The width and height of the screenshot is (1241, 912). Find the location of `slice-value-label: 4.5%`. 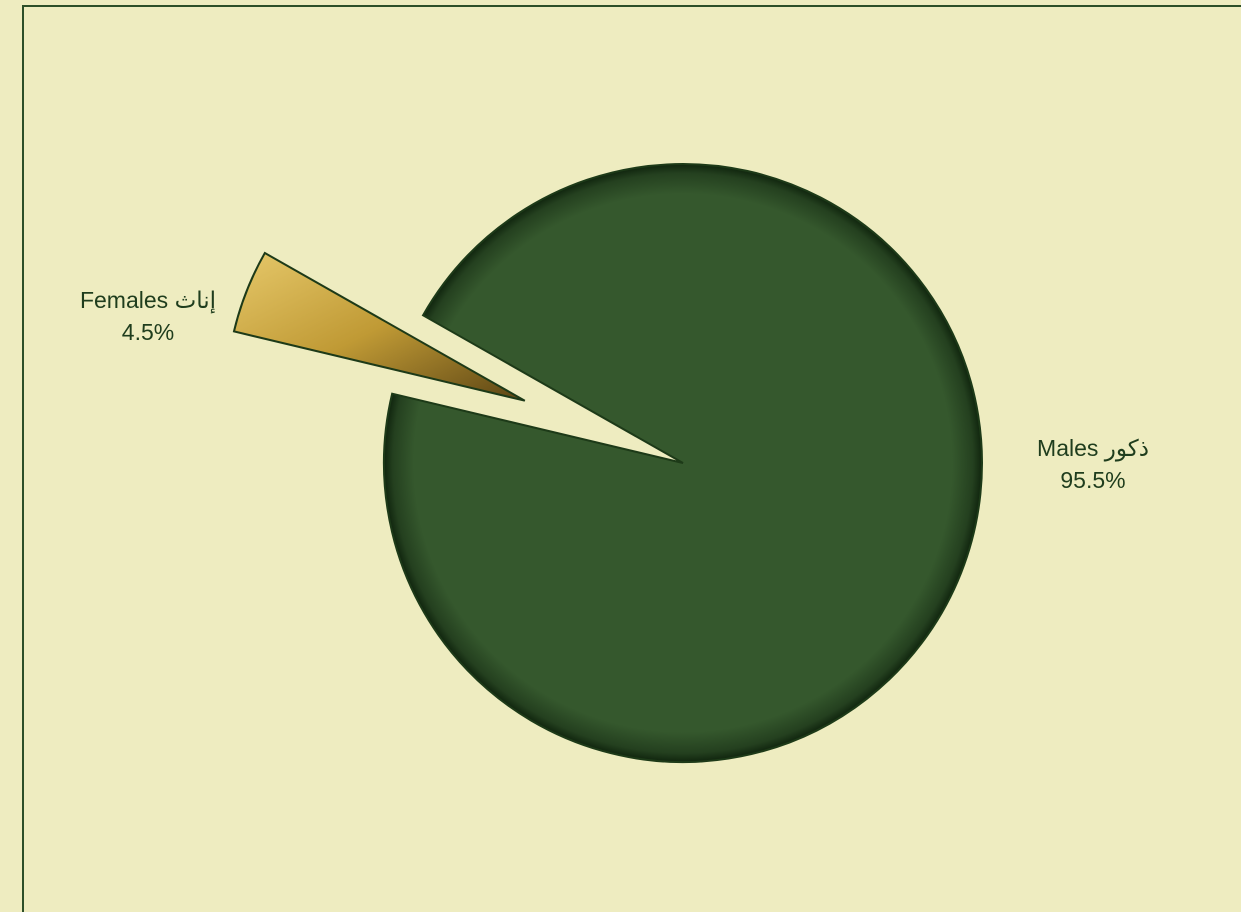

slice-value-label: 4.5% is located at coordinates (148, 332).